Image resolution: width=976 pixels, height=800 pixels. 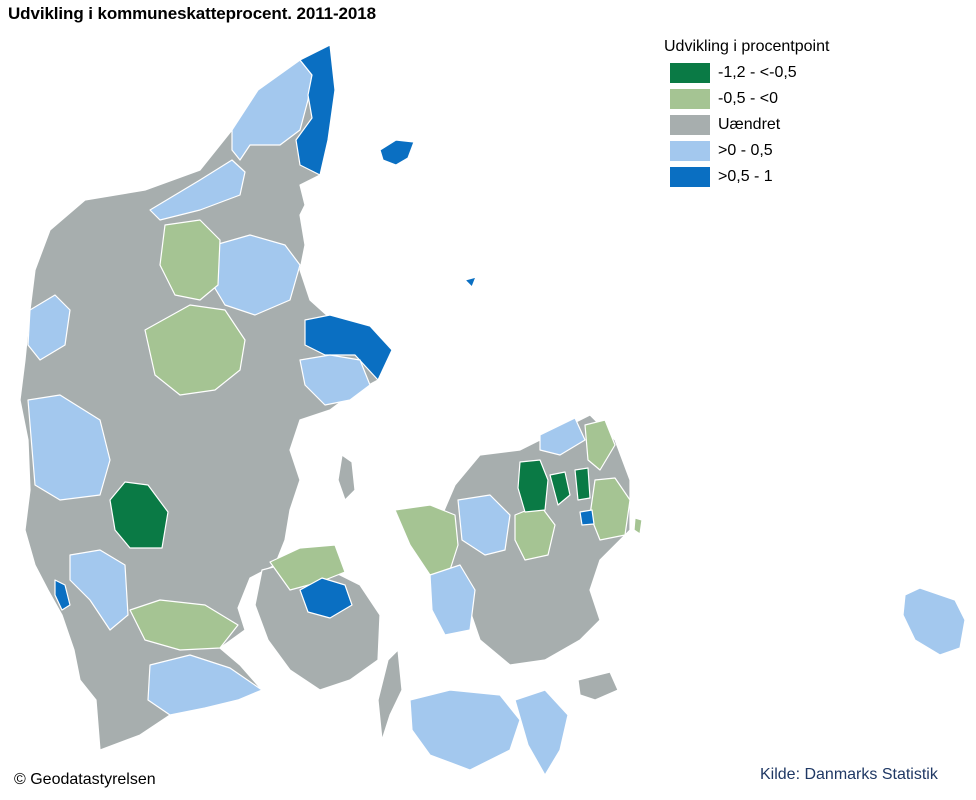 What do you see at coordinates (348, 347) in the screenshot?
I see `region-djursland-darkblue` at bounding box center [348, 347].